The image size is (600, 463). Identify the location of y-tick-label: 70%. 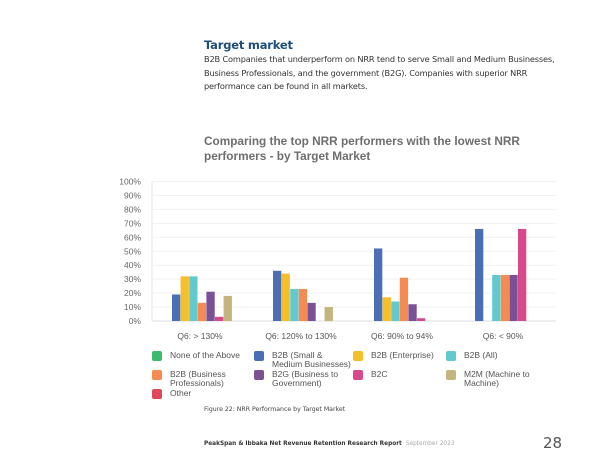
(132, 223).